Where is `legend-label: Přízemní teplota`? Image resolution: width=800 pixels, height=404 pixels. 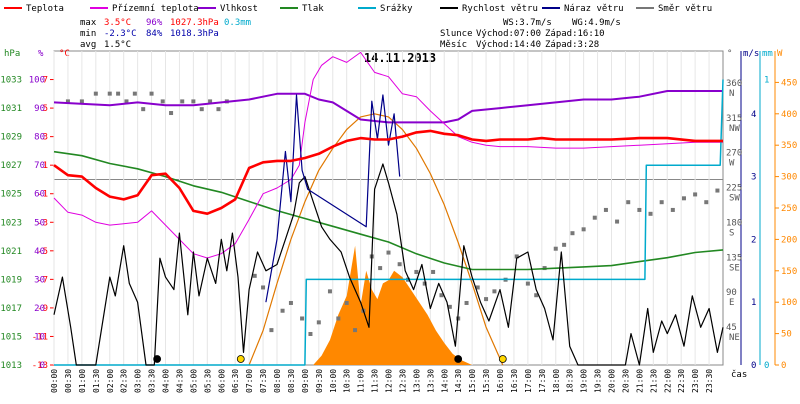
legend-label: Přízemní teplota is located at coordinates (155, 9).